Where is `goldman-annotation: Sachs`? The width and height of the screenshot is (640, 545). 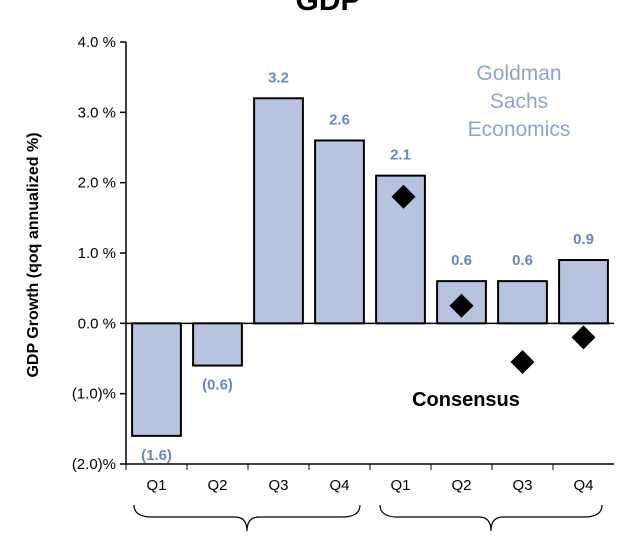
goldman-annotation: Sachs is located at coordinates (519, 101).